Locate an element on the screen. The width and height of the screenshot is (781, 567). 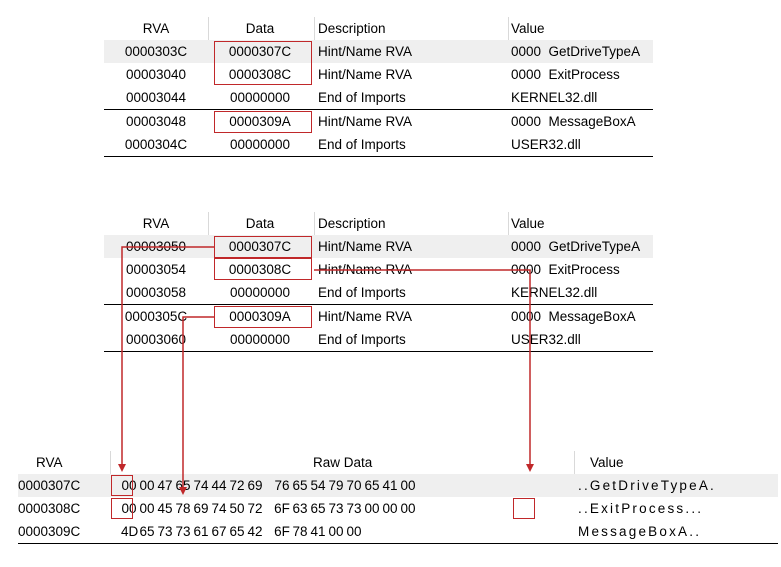
hex-header-raw: Raw Data is located at coordinates (343, 462).